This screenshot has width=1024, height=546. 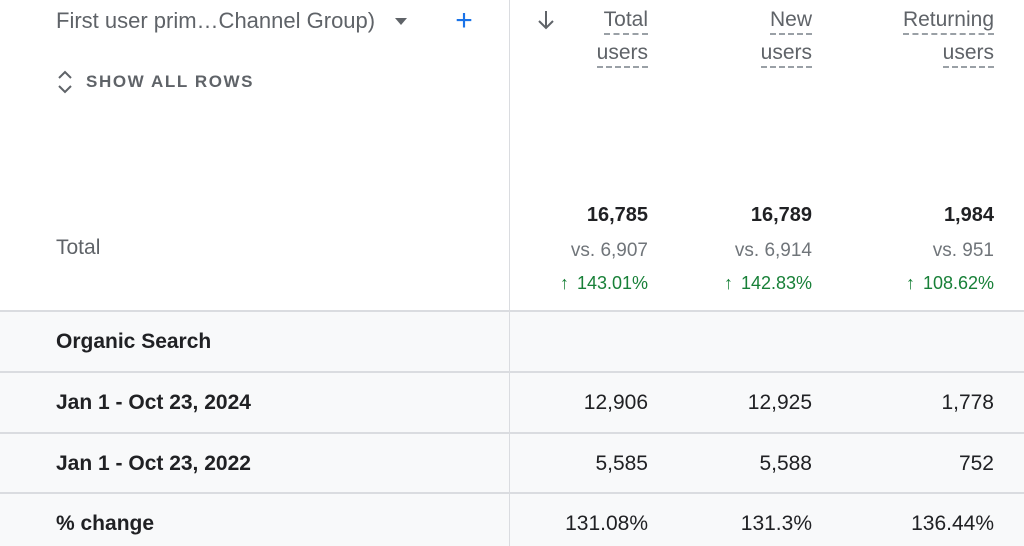 I want to click on column-header-new-users: New users, so click(x=762, y=36).